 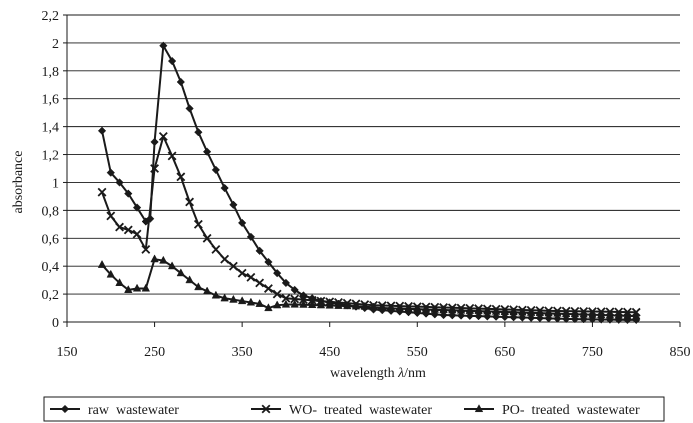 What do you see at coordinates (51, 128) in the screenshot?
I see `y-tick-label: 1,4` at bounding box center [51, 128].